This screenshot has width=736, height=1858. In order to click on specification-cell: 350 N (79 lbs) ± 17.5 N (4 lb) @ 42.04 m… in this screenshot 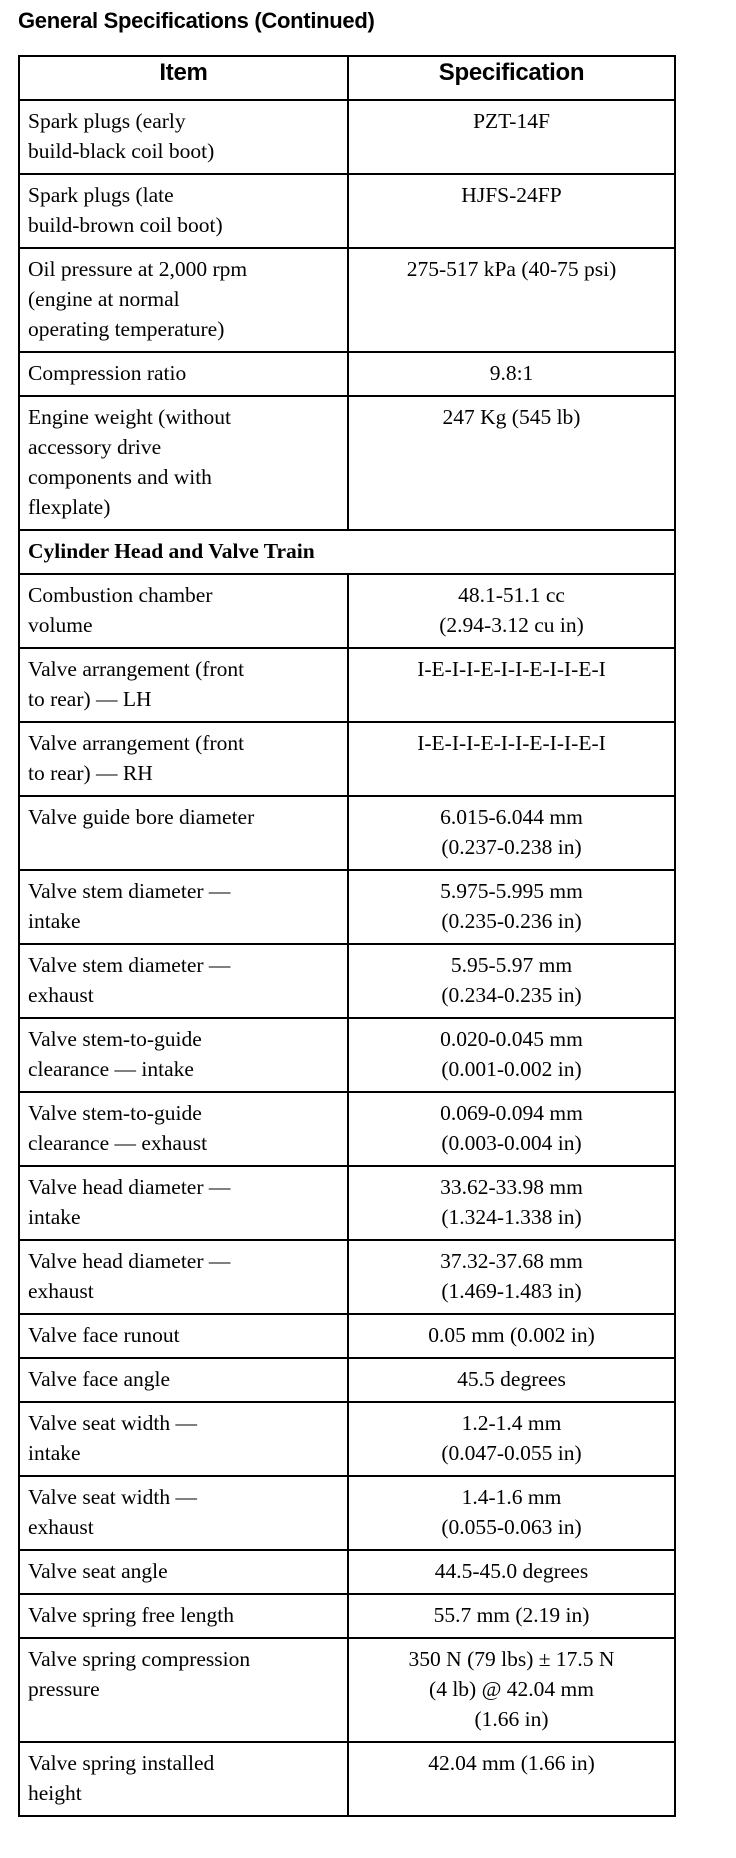, I will do `click(511, 1690)`.